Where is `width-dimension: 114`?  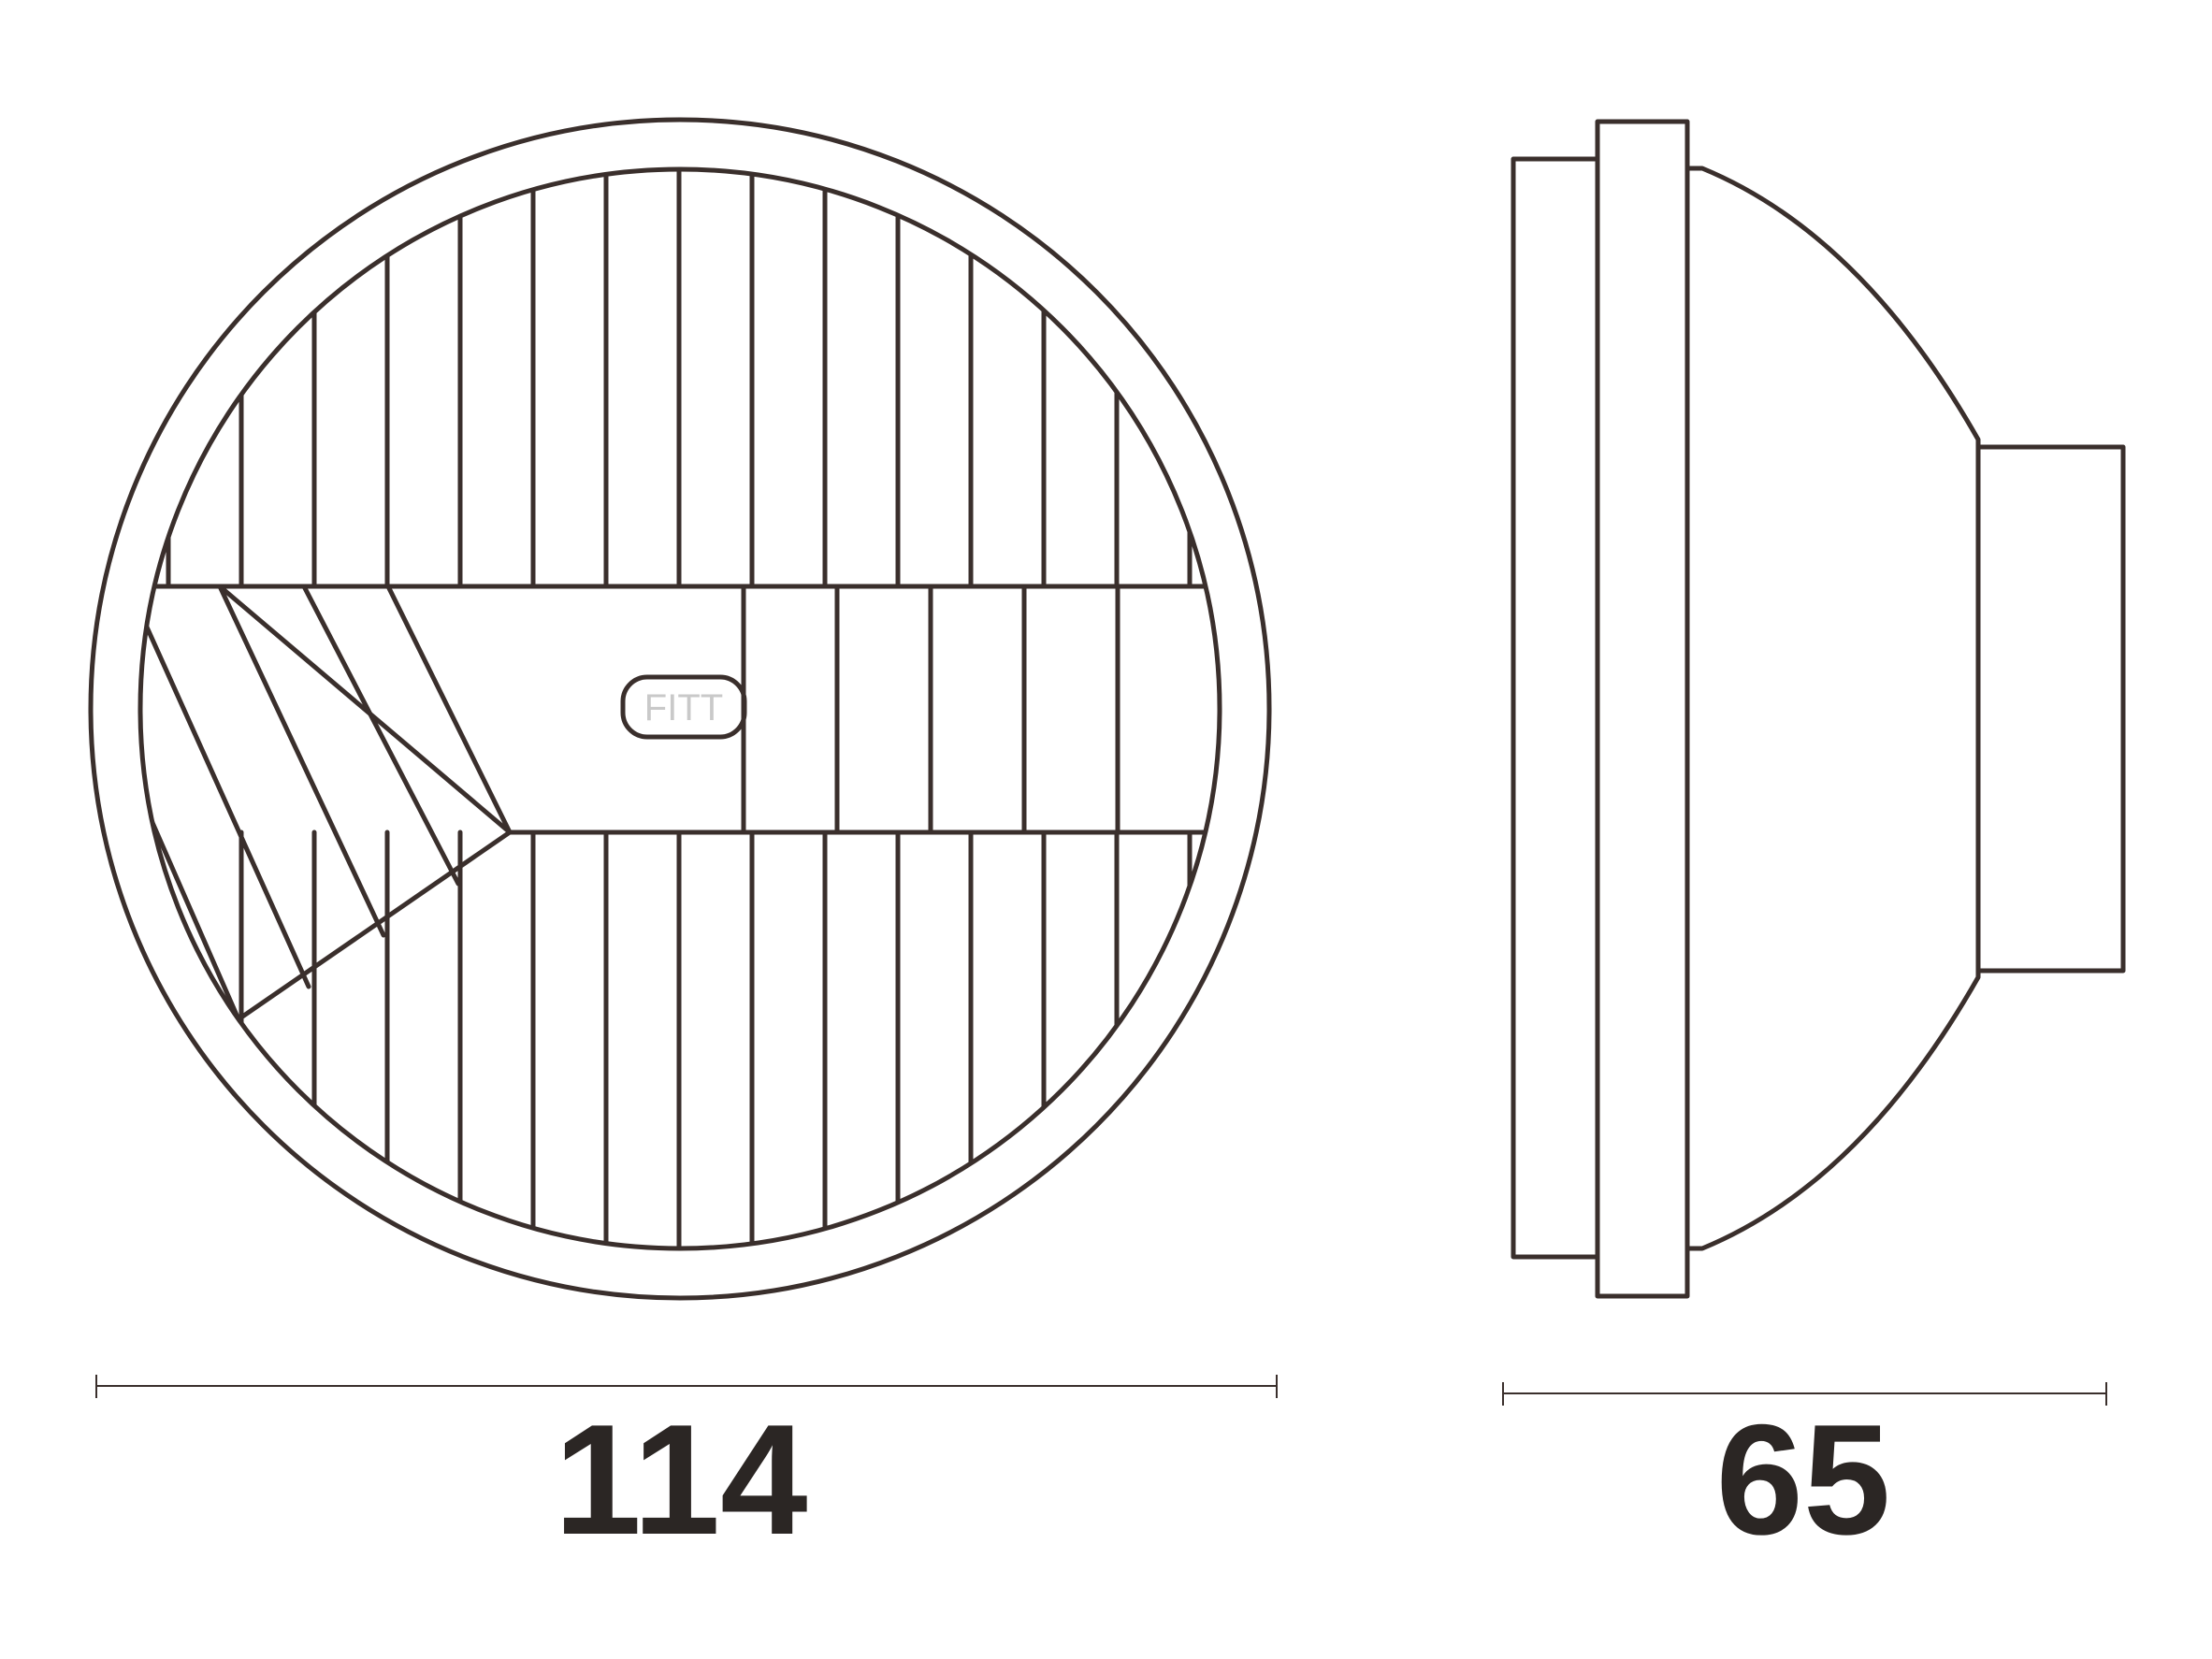
width-dimension: 114 is located at coordinates (686, 1471).